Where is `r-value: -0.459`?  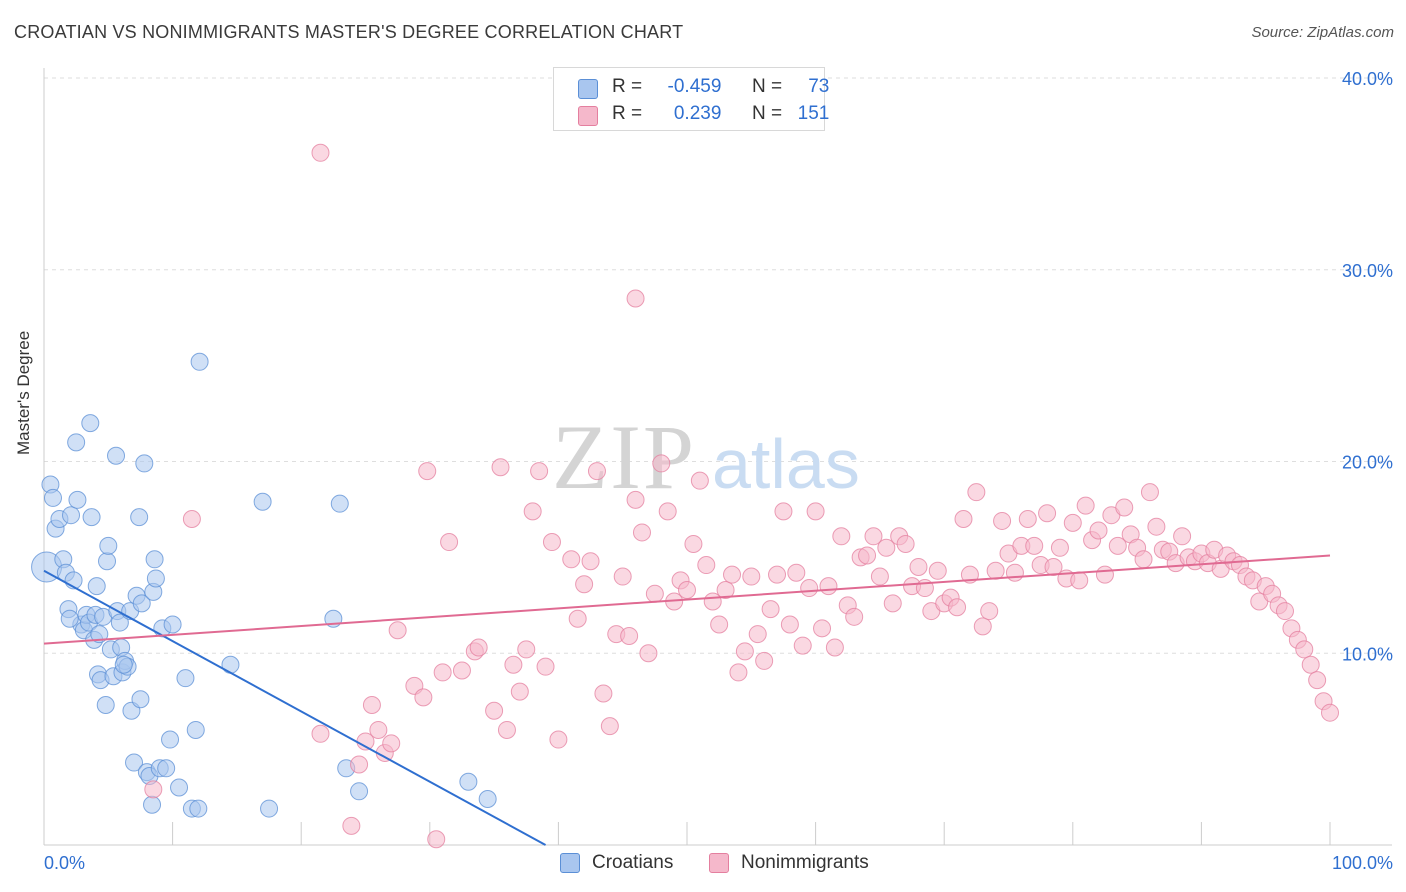 r-value: -0.459 is located at coordinates (694, 86).